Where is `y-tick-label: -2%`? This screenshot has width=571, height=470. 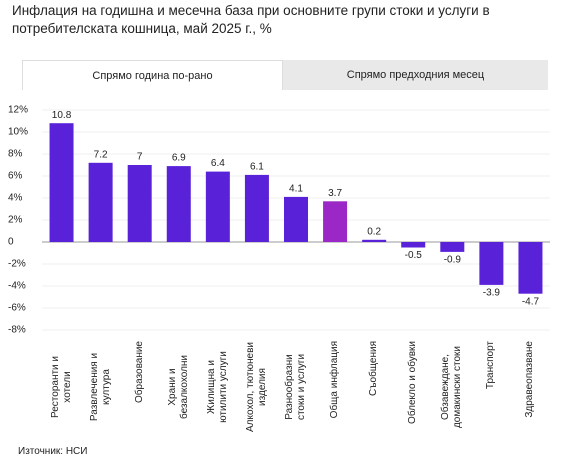 y-tick-label: -2% is located at coordinates (17, 264).